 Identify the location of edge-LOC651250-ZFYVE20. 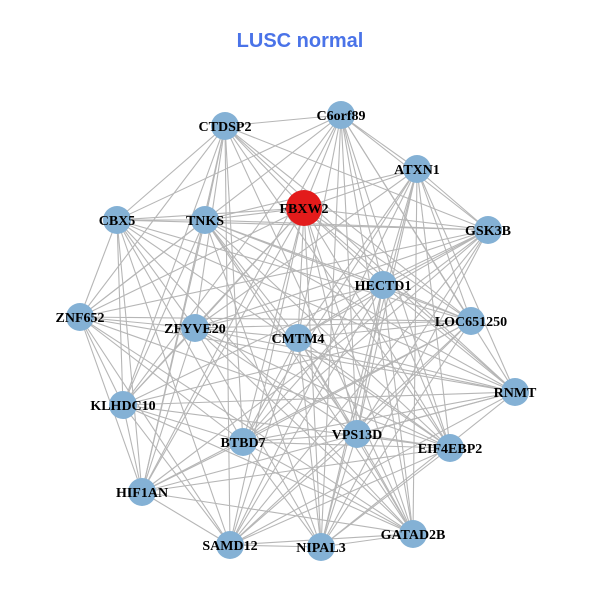
(333, 324).